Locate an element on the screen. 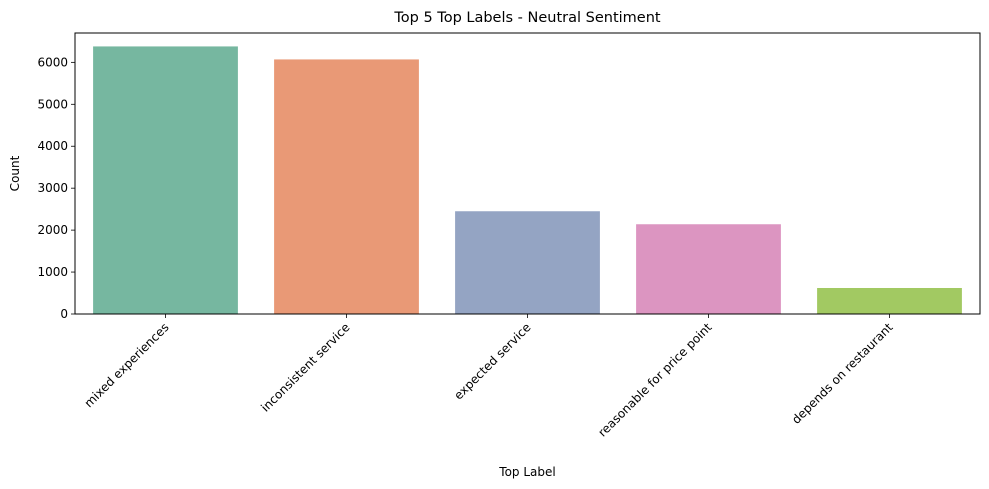 This screenshot has height=489, width=989. y-tick-label: 5000 is located at coordinates (52, 104).